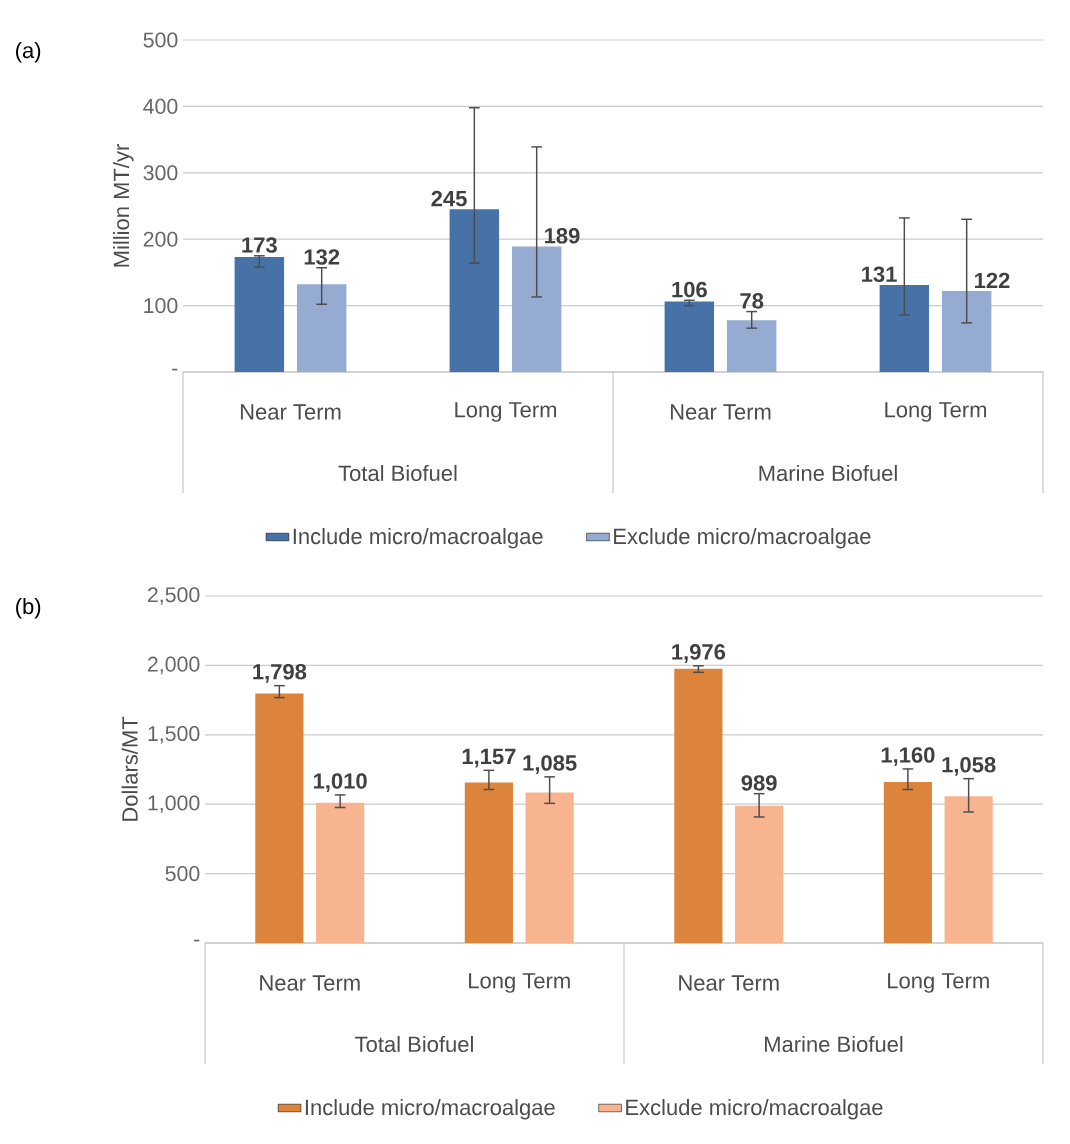 The height and width of the screenshot is (1144, 1070). I want to click on y-tick-label: 1,000, so click(174, 804).